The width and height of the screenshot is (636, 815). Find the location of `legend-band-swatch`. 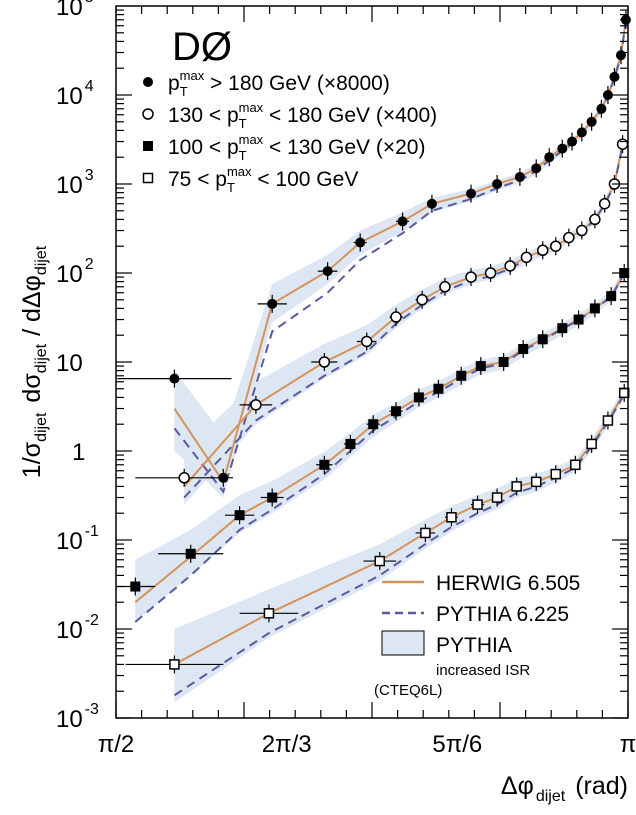

legend-band-swatch is located at coordinates (403, 643).